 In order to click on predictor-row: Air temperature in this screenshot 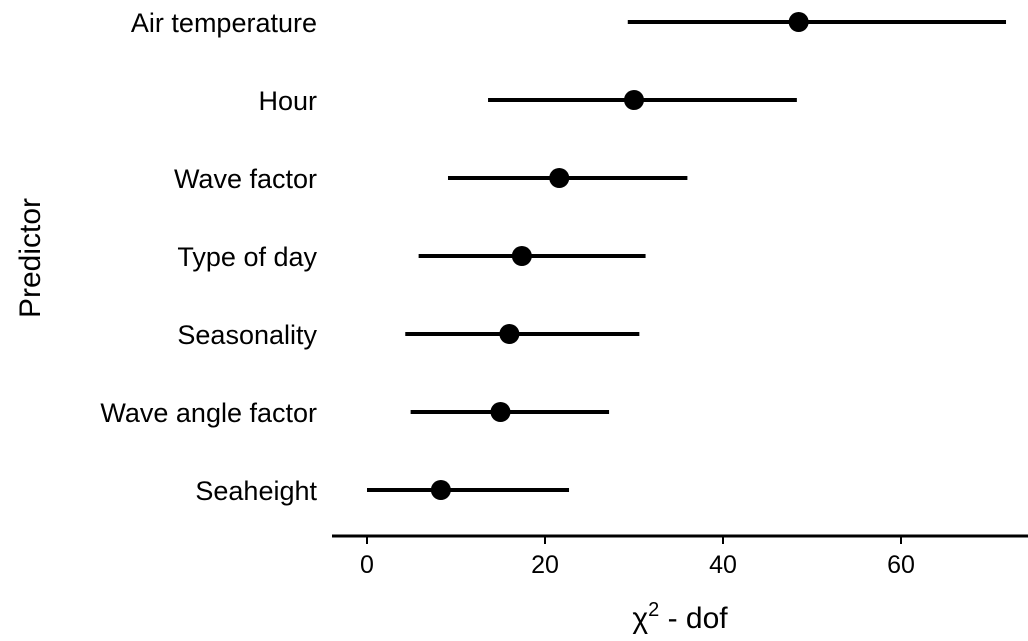, I will do `click(569, 23)`.